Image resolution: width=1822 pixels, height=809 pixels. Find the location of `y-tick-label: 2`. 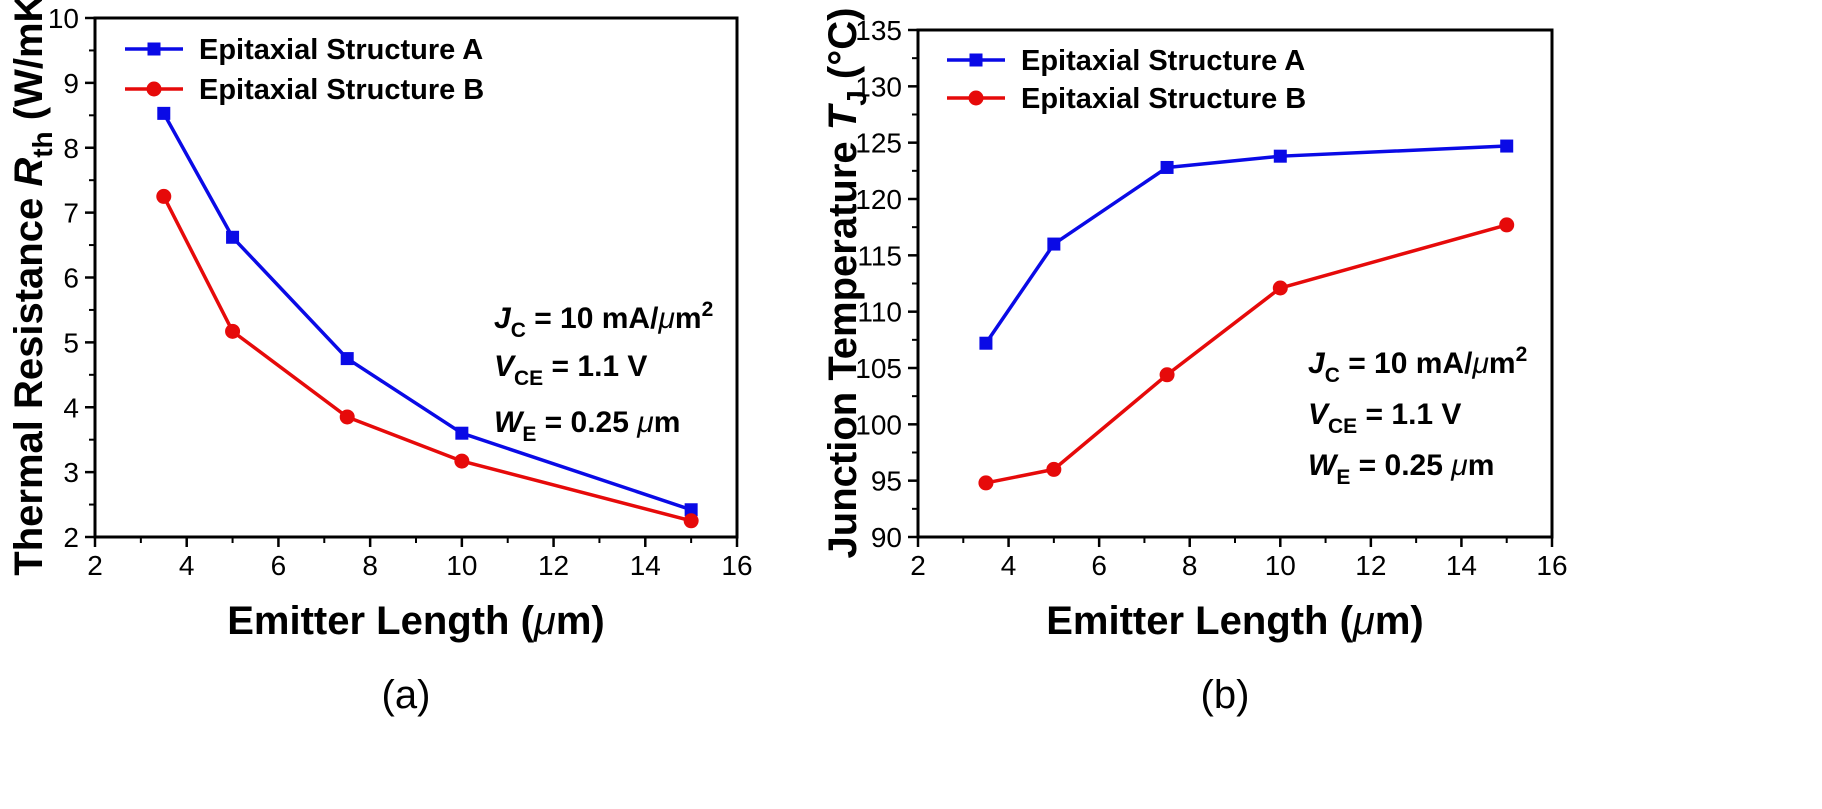

y-tick-label: 2 is located at coordinates (71, 537).